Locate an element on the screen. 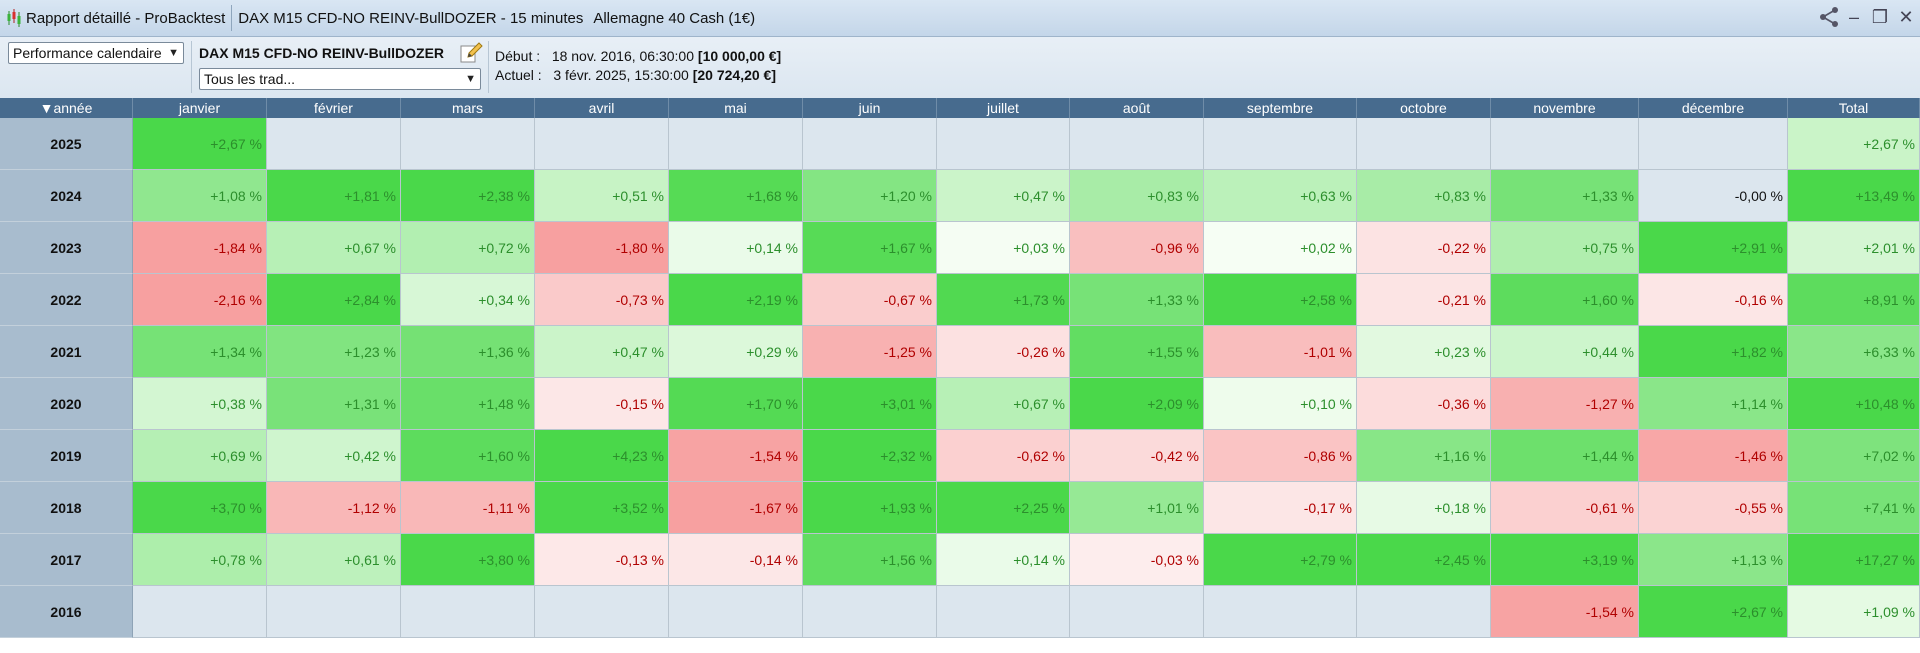 The image size is (1920, 653). month-performance-cell: +0,42 % is located at coordinates (334, 456).